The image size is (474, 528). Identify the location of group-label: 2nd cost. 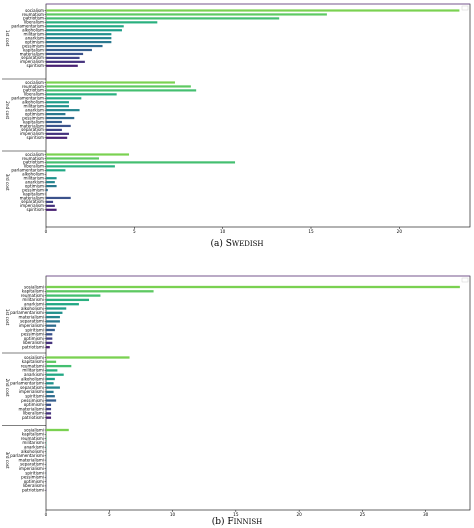
(7, 388).